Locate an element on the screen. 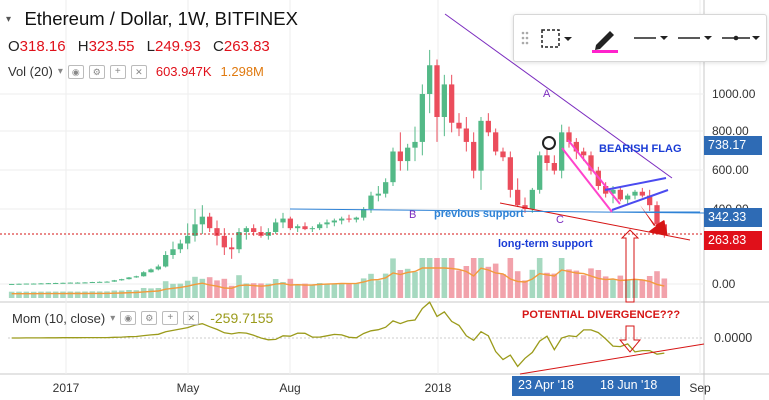  symbol-title: Ethereum / Dollar, 1W, BITFINEX is located at coordinates (161, 18).